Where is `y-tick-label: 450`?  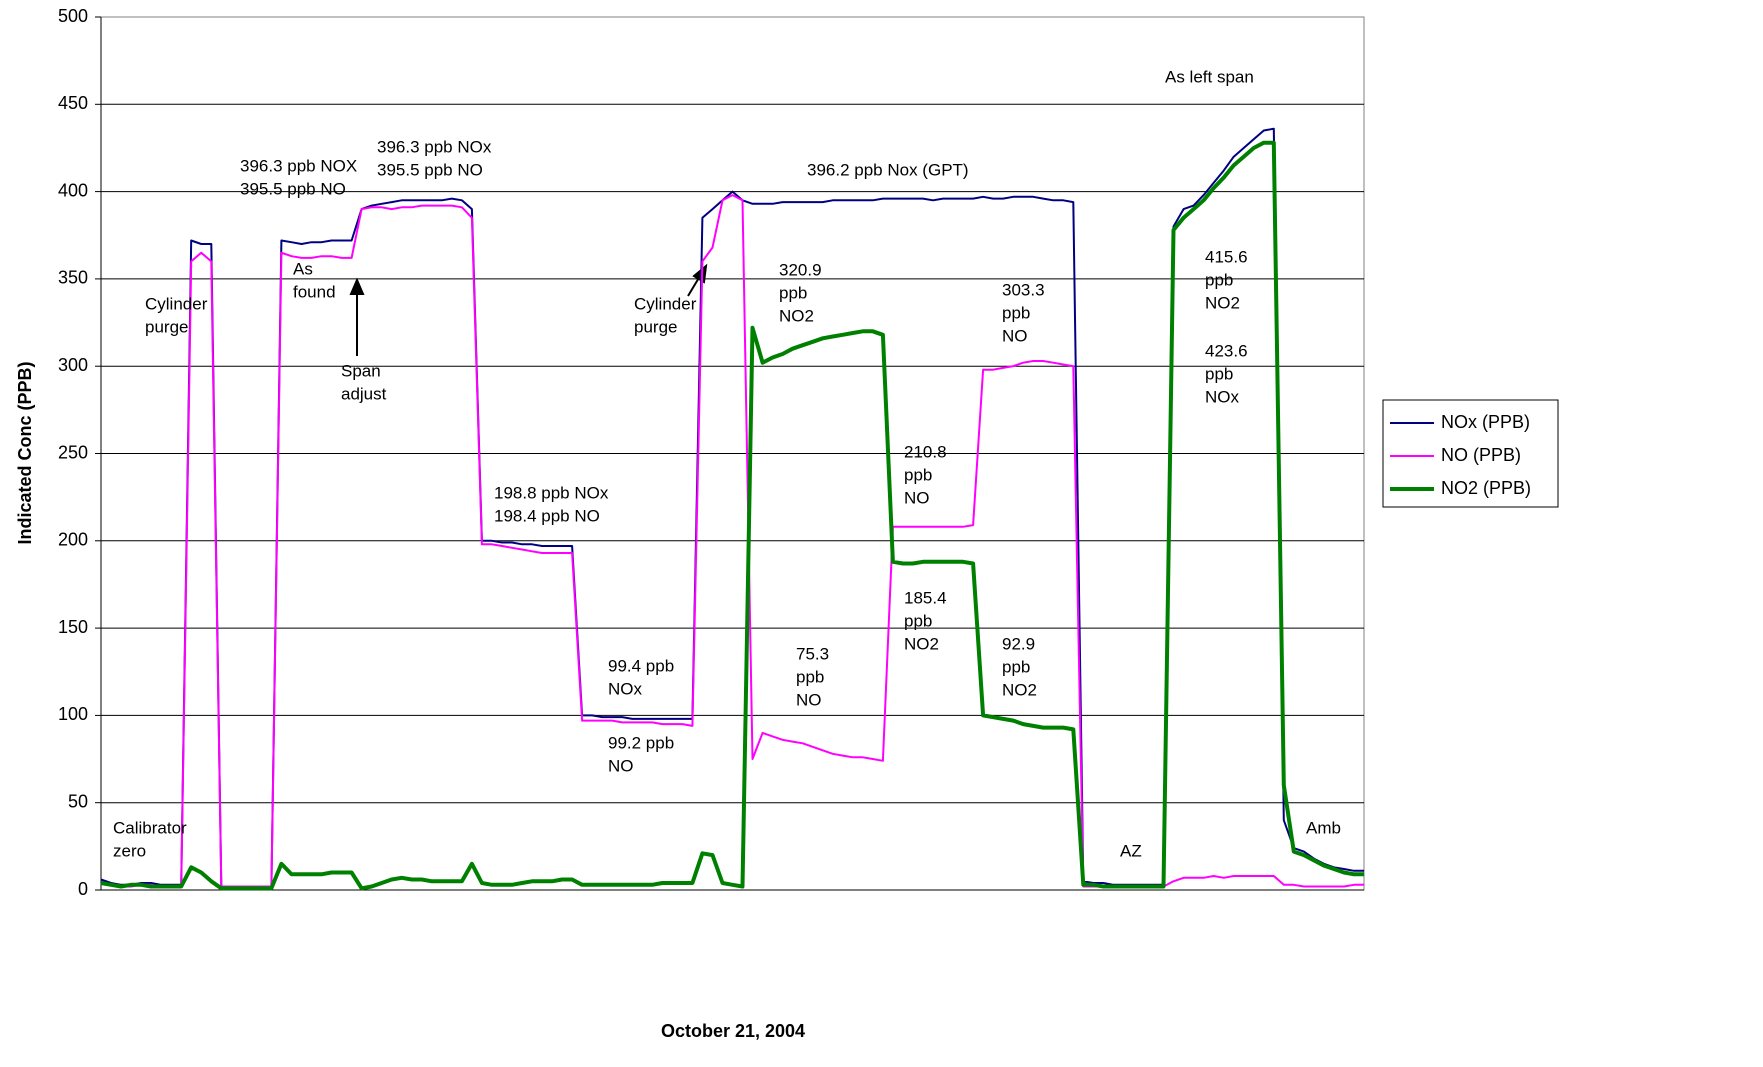 y-tick-label: 450 is located at coordinates (73, 103).